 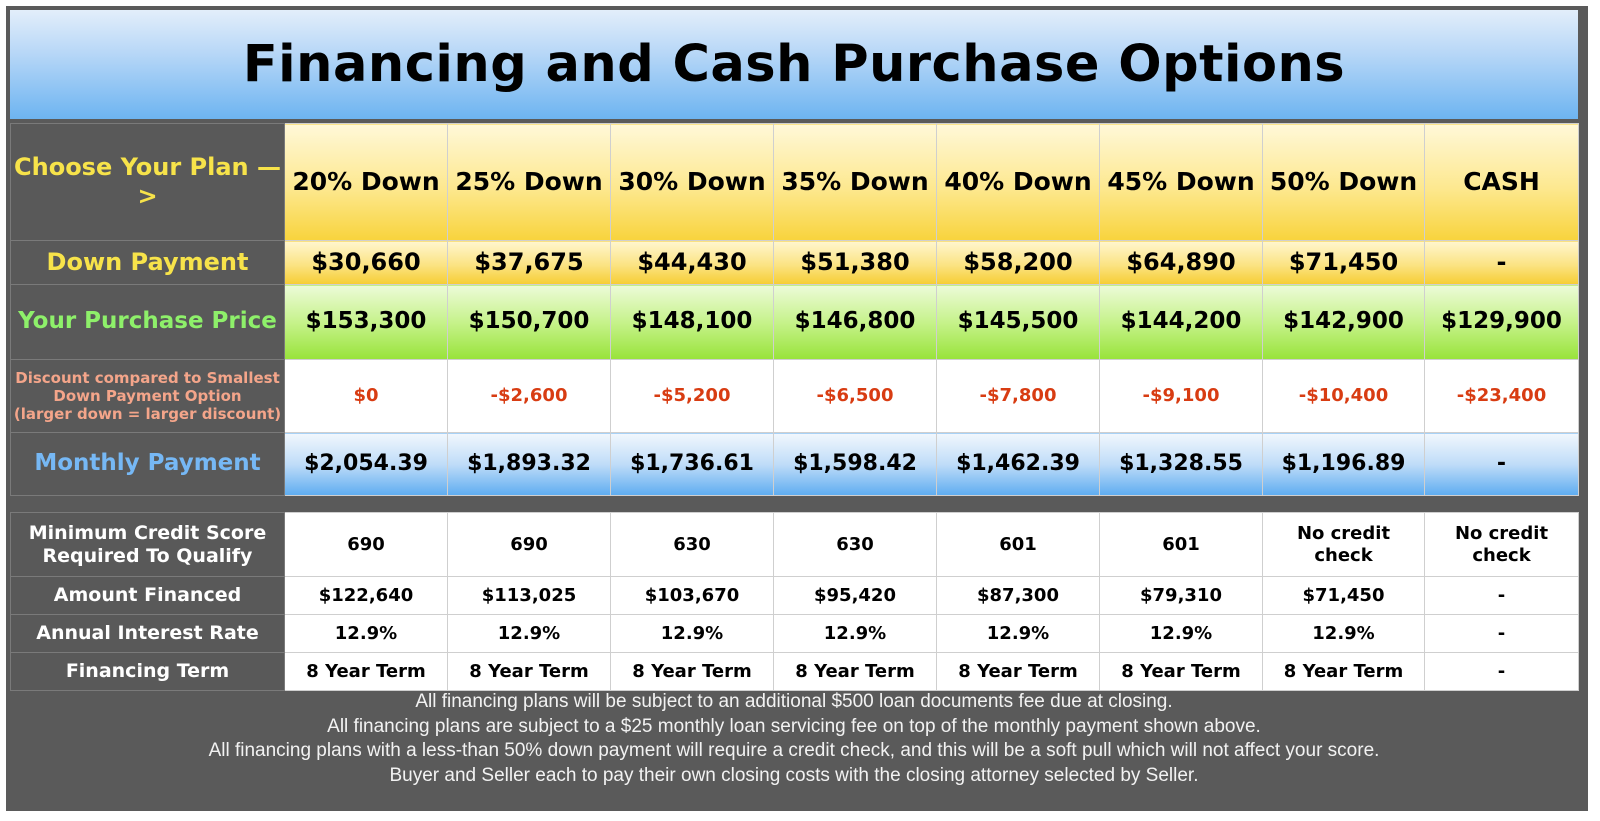 I want to click on plan-option: 45% Down, so click(x=1181, y=182).